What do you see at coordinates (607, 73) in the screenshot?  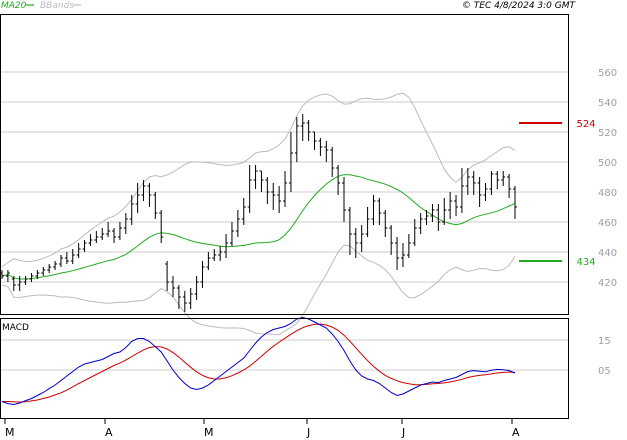 I see `price-tick-label: 560` at bounding box center [607, 73].